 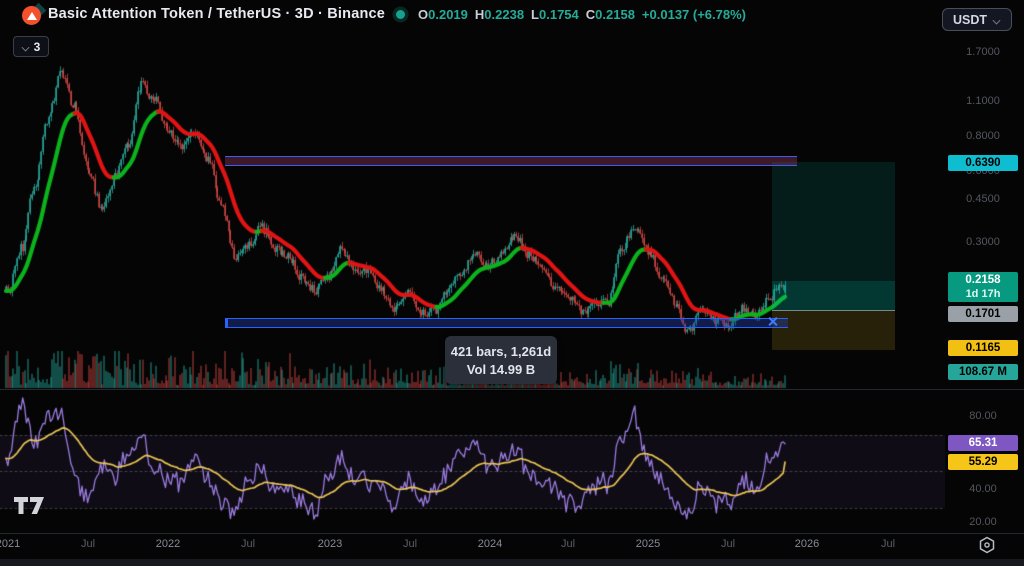 I want to click on axis-tick-label: 20.00, so click(x=983, y=522).